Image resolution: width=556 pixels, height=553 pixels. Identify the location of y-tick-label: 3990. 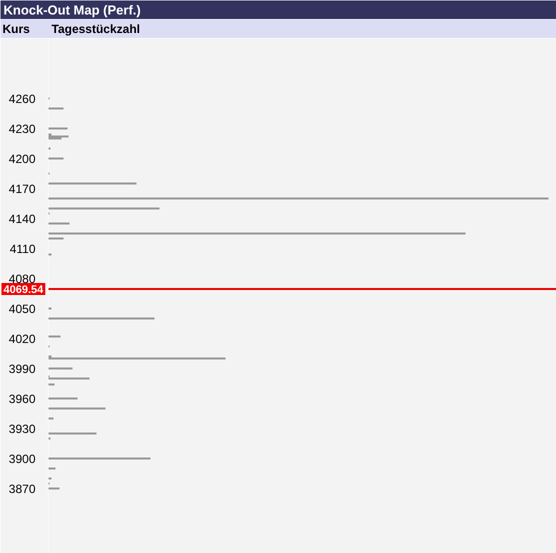
(22, 369).